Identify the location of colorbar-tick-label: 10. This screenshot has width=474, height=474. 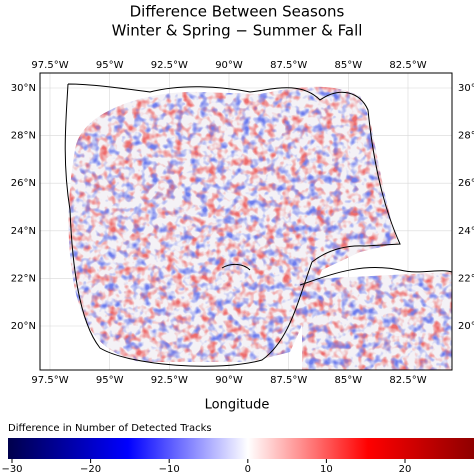
(326, 469).